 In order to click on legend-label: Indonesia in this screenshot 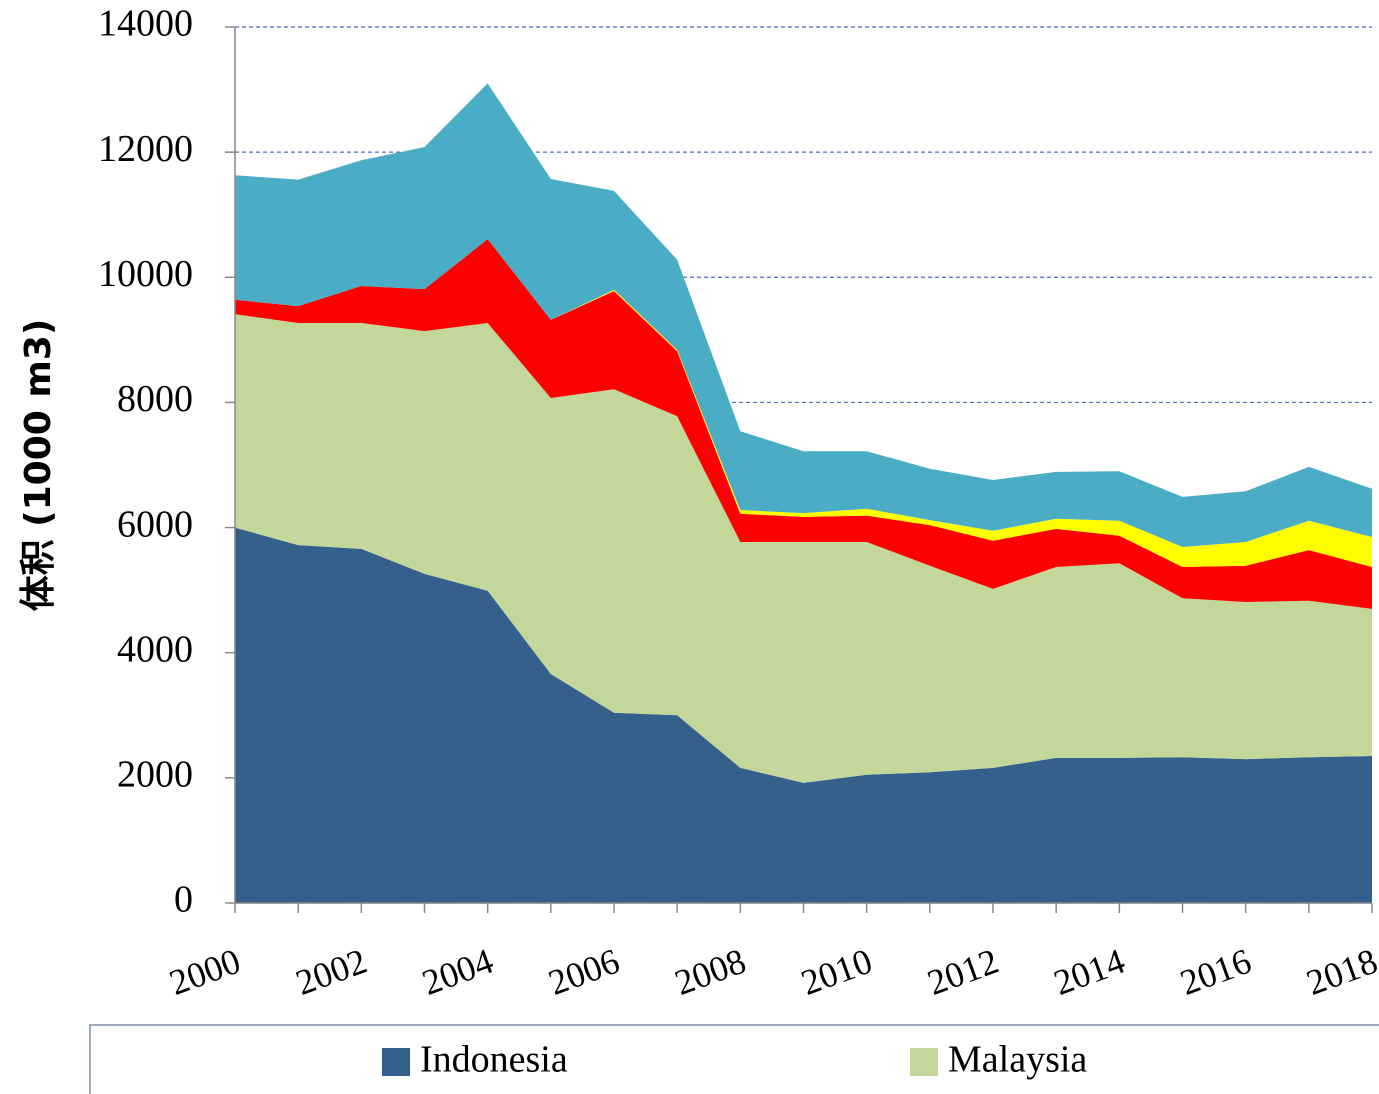, I will do `click(494, 1060)`.